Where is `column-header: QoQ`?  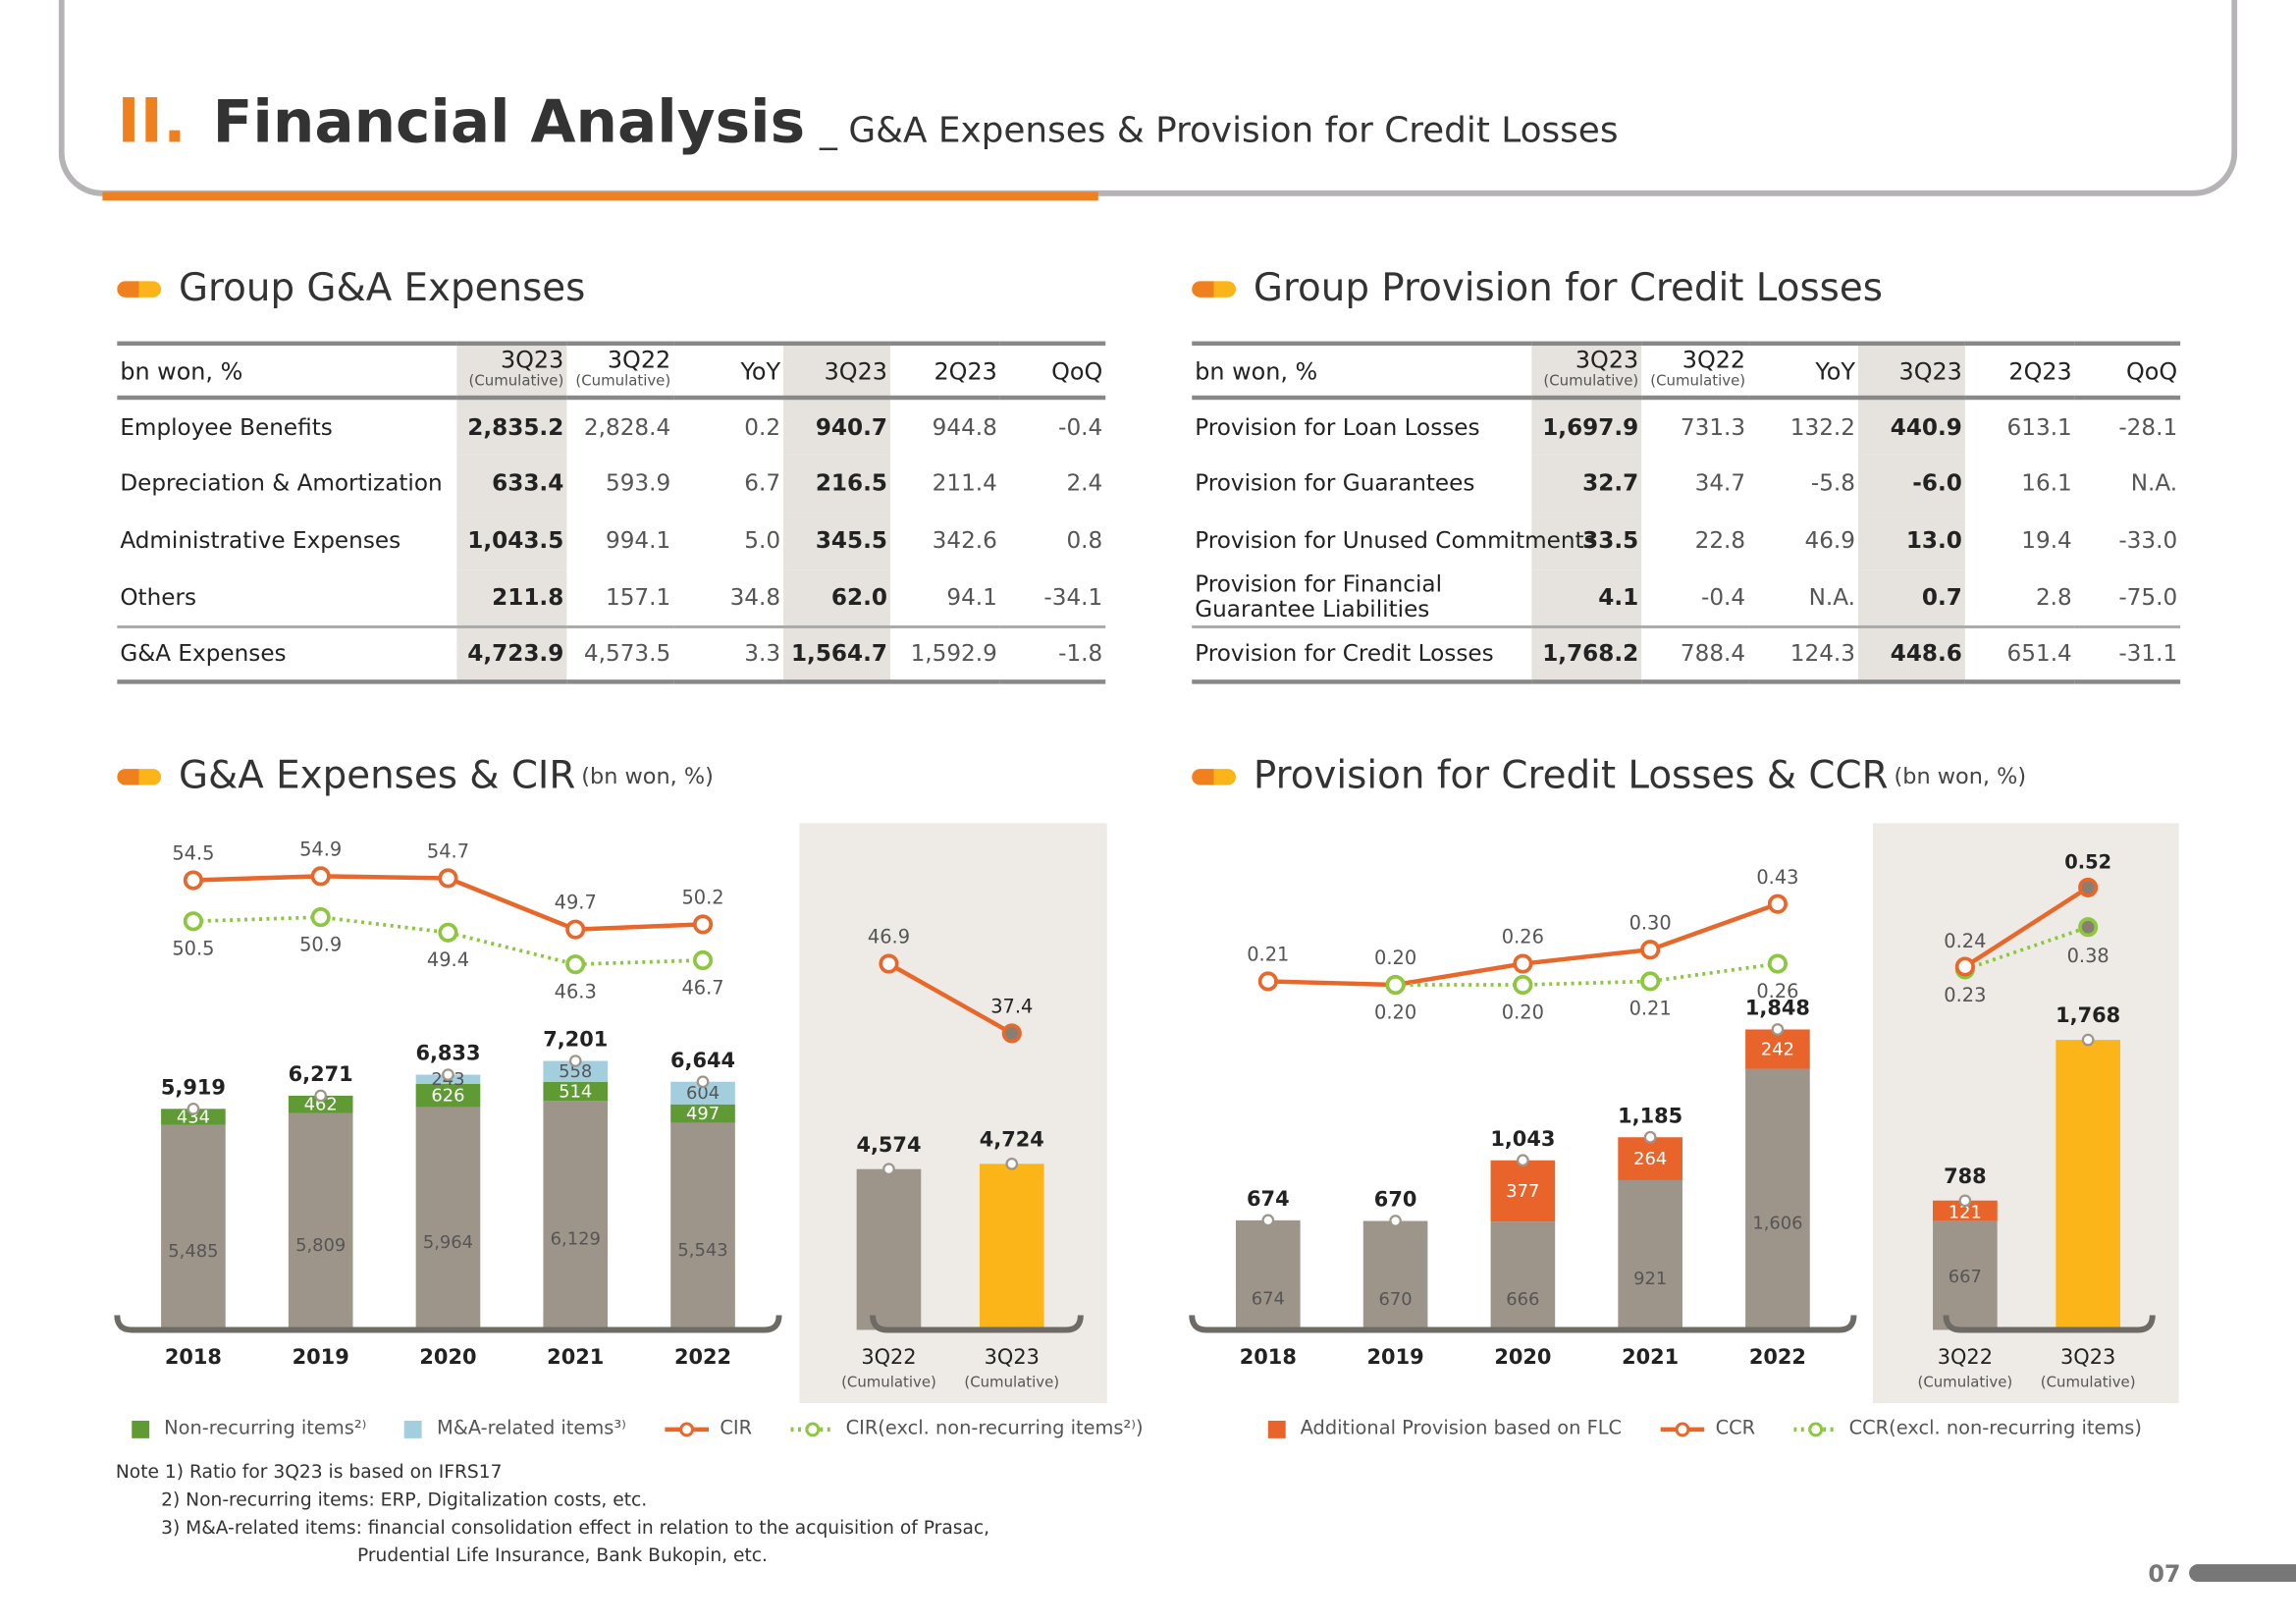 column-header: QoQ is located at coordinates (1053, 371).